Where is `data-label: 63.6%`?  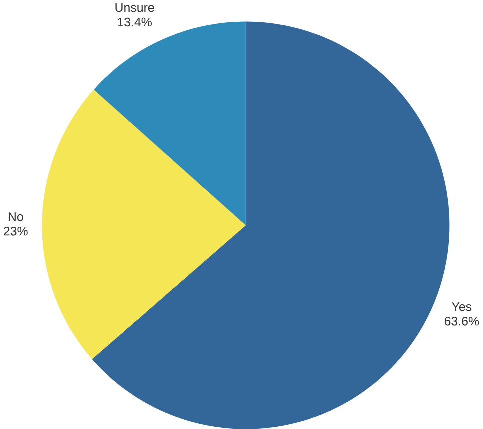 data-label: 63.6% is located at coordinates (462, 321).